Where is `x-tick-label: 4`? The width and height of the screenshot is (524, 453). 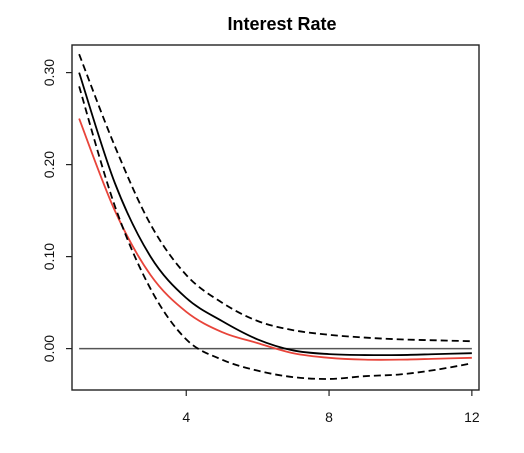 x-tick-label: 4 is located at coordinates (186, 417).